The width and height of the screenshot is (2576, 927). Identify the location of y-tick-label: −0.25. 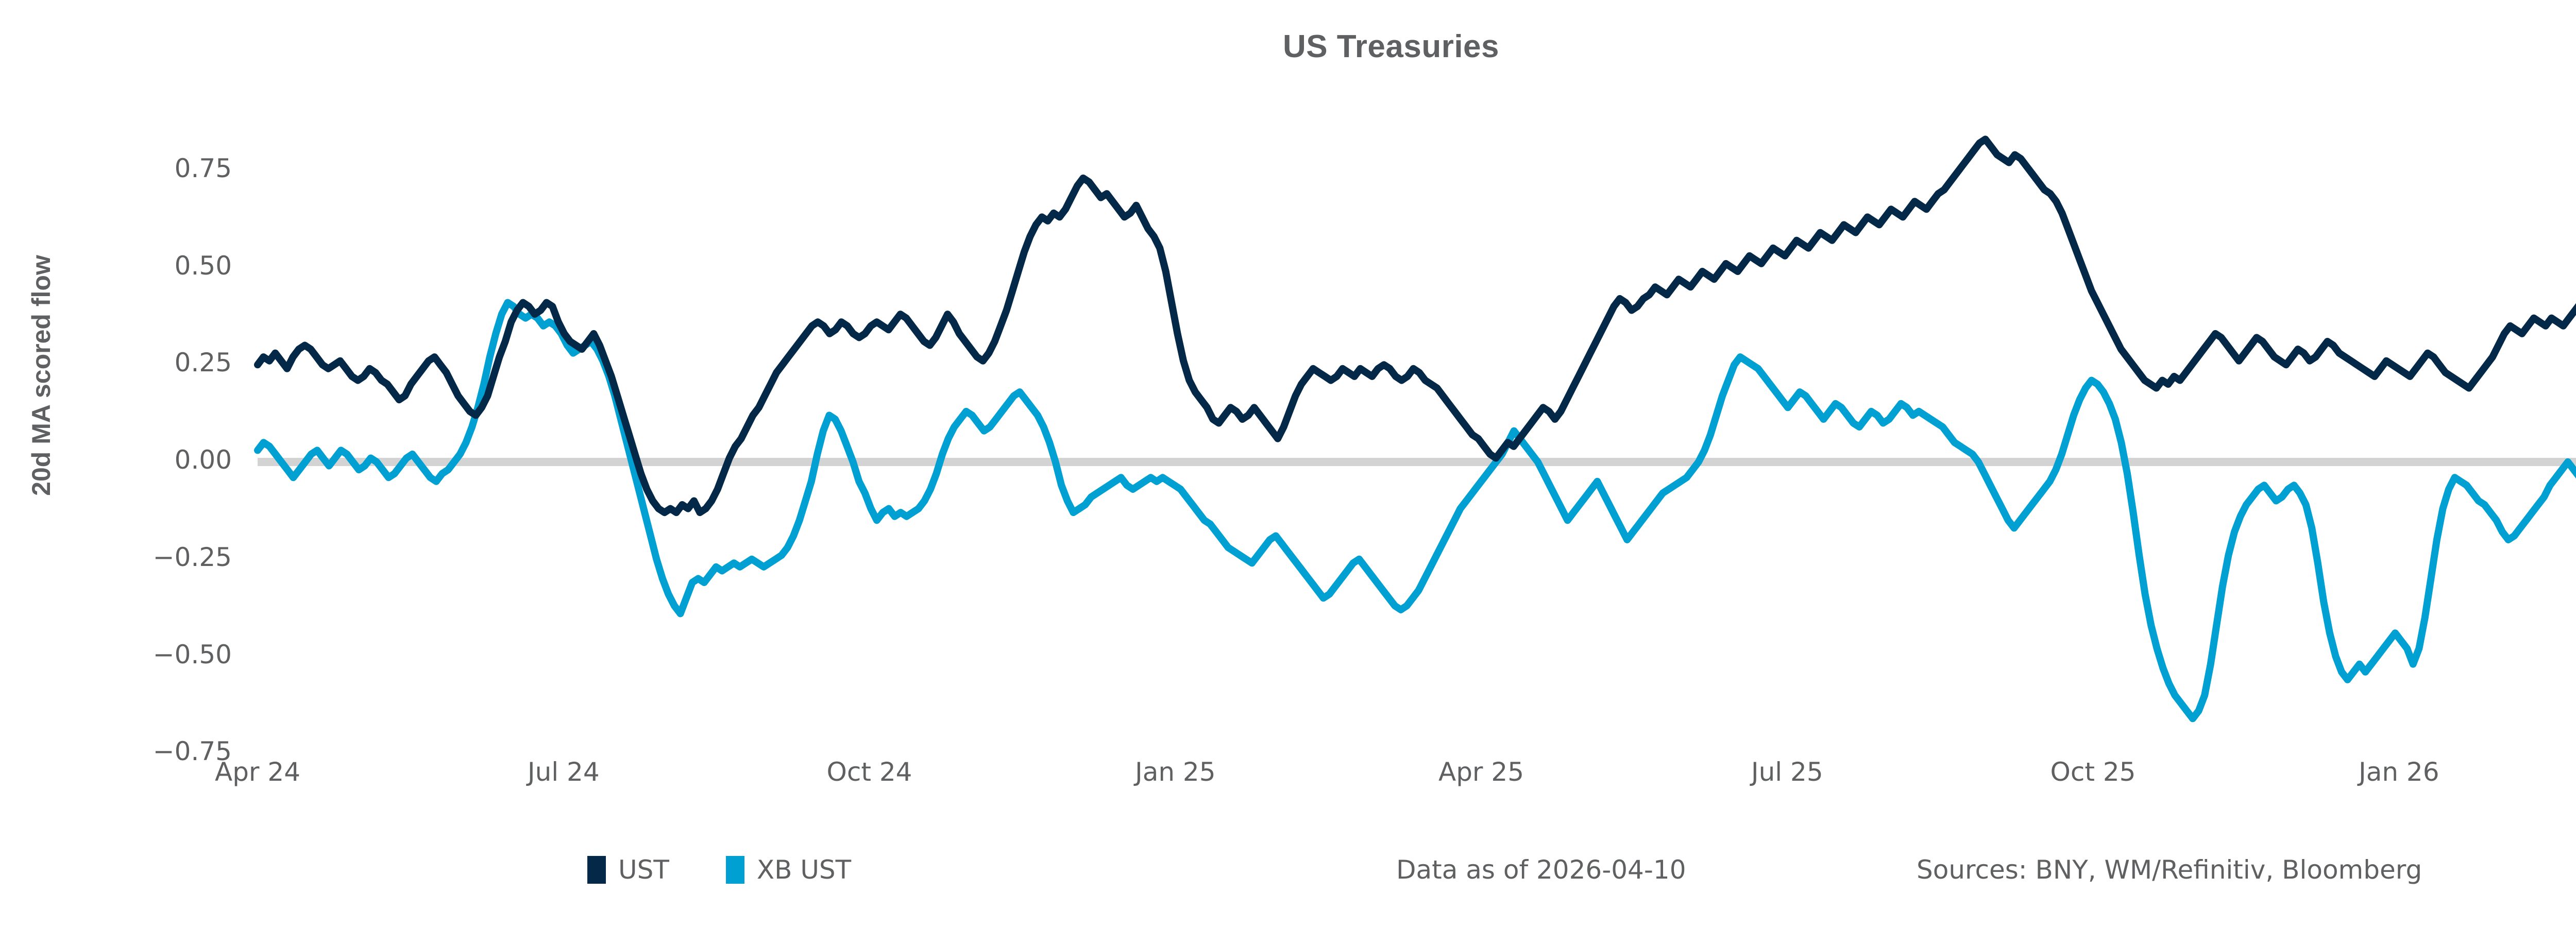
(192, 557).